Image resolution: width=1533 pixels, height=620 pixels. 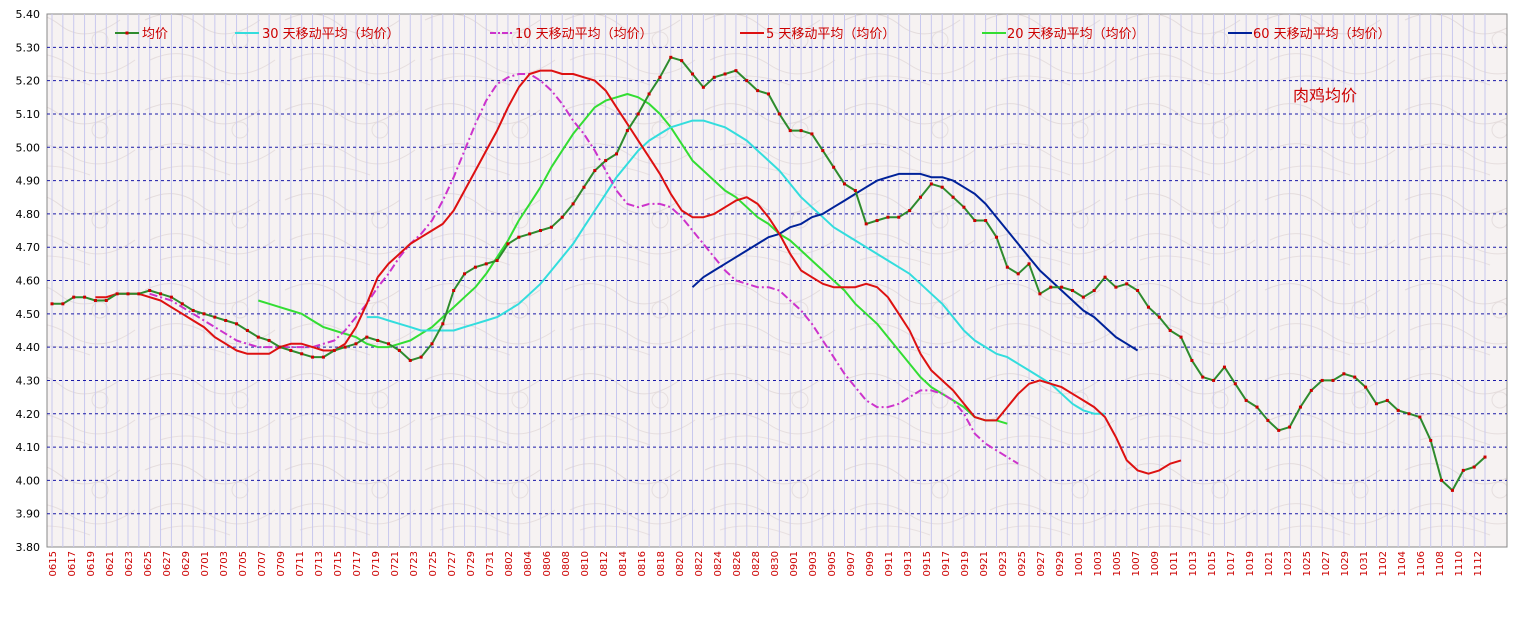 I want to click on x-tick-label: 1019, so click(x=1250, y=563).